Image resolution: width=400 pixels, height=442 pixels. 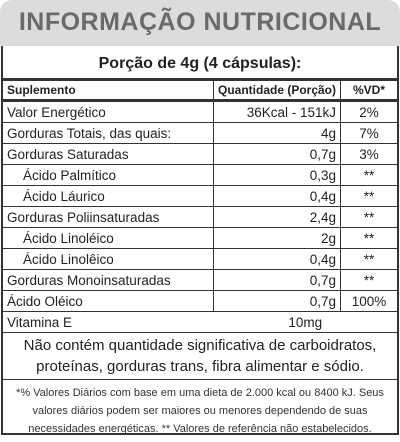 I want to click on cell: 0,3g, so click(x=276, y=175).